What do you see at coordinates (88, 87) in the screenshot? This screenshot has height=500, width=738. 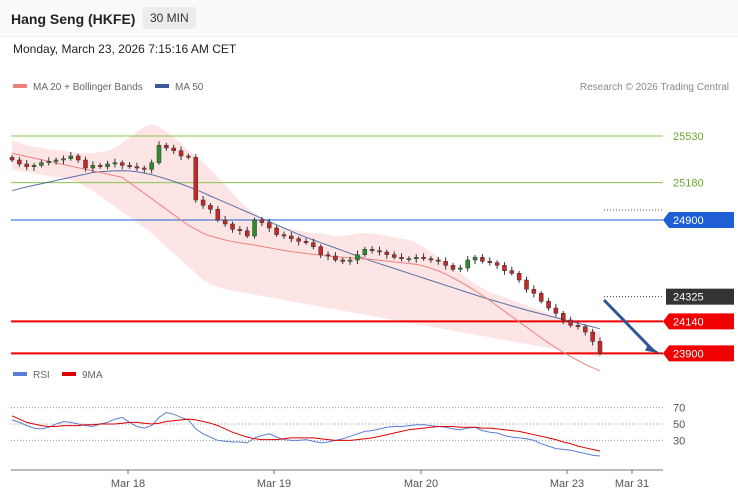 I see `ma20-legend-label: MA 20 + Bollinger Bands` at bounding box center [88, 87].